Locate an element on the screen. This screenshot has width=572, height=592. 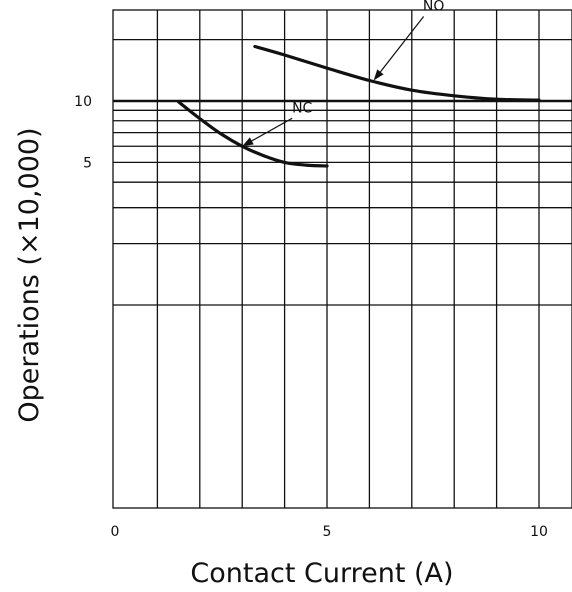
x-tick-label: 5 is located at coordinates (327, 532).